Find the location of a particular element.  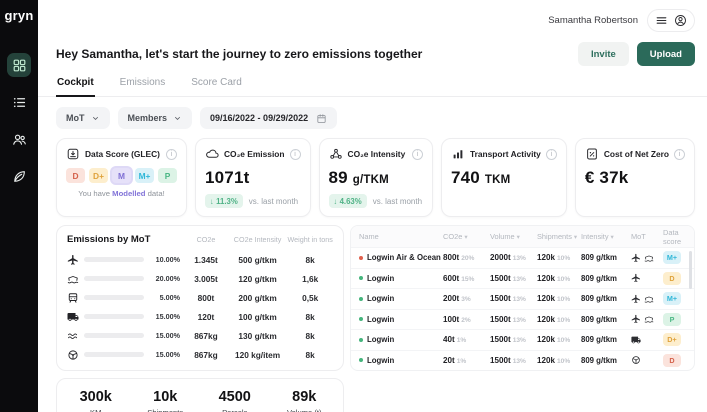

brand-logo: gryn is located at coordinates (19, 15).